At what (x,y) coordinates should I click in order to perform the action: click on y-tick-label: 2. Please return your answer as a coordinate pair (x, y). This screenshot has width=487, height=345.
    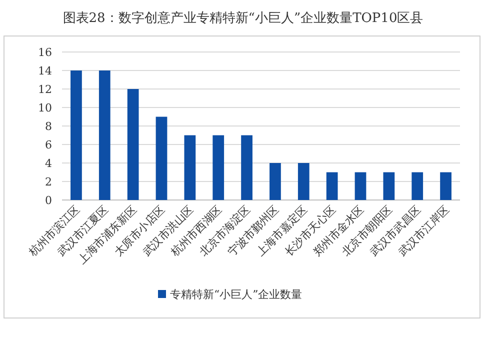
    Looking at the image, I should click on (48, 182).